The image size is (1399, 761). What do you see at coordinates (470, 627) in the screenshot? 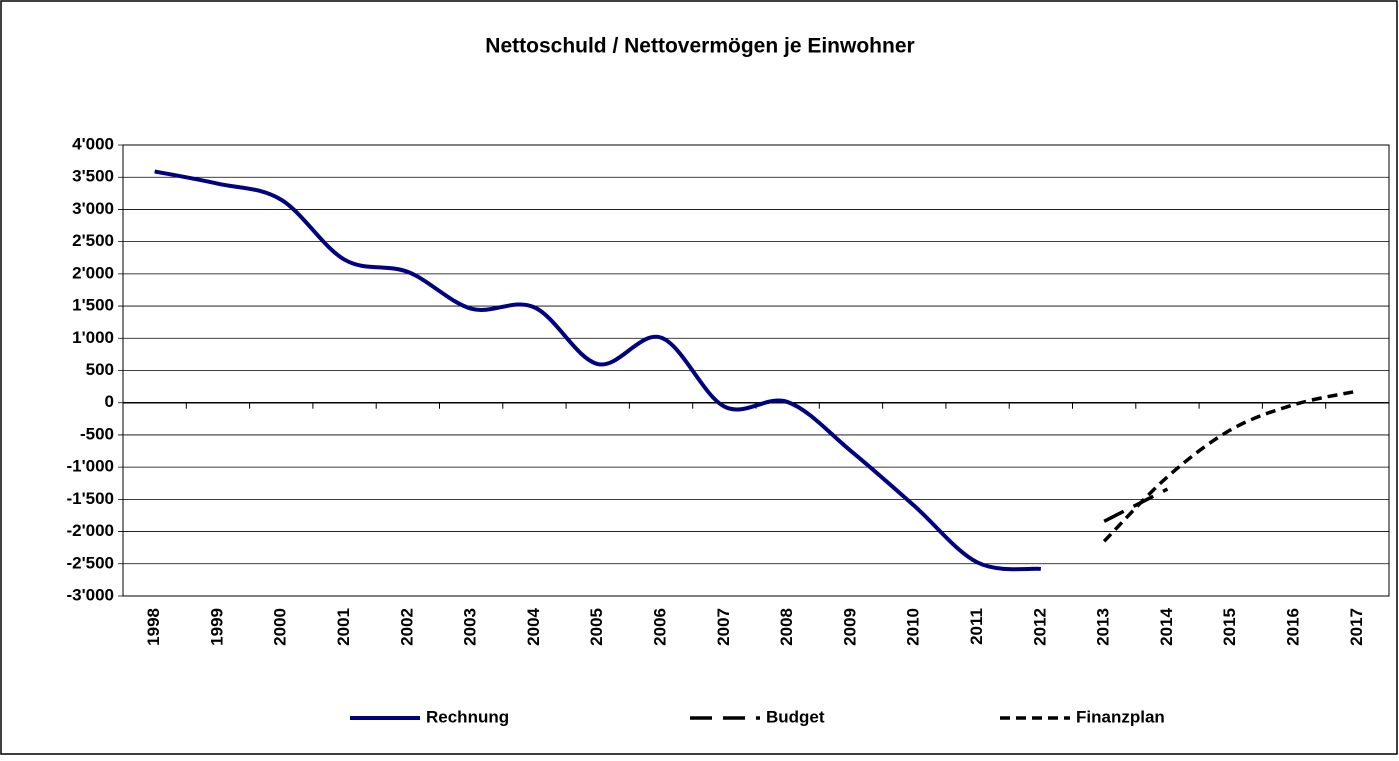
I see `x-tick-label: 2003` at bounding box center [470, 627].